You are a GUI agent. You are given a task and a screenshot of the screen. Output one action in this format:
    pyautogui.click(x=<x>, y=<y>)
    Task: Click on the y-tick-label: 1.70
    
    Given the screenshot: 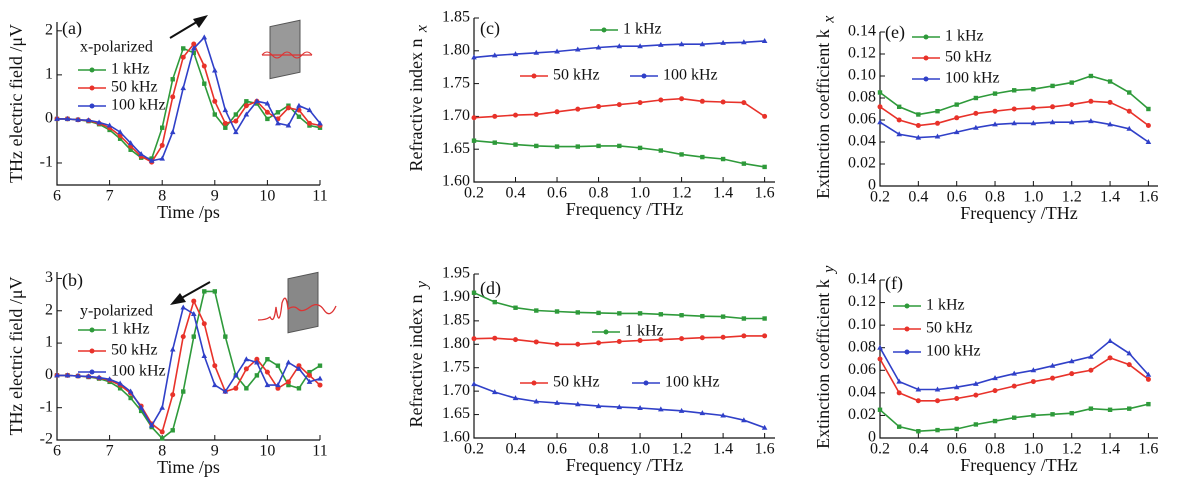 What is the action you would take?
    pyautogui.click(x=456, y=115)
    